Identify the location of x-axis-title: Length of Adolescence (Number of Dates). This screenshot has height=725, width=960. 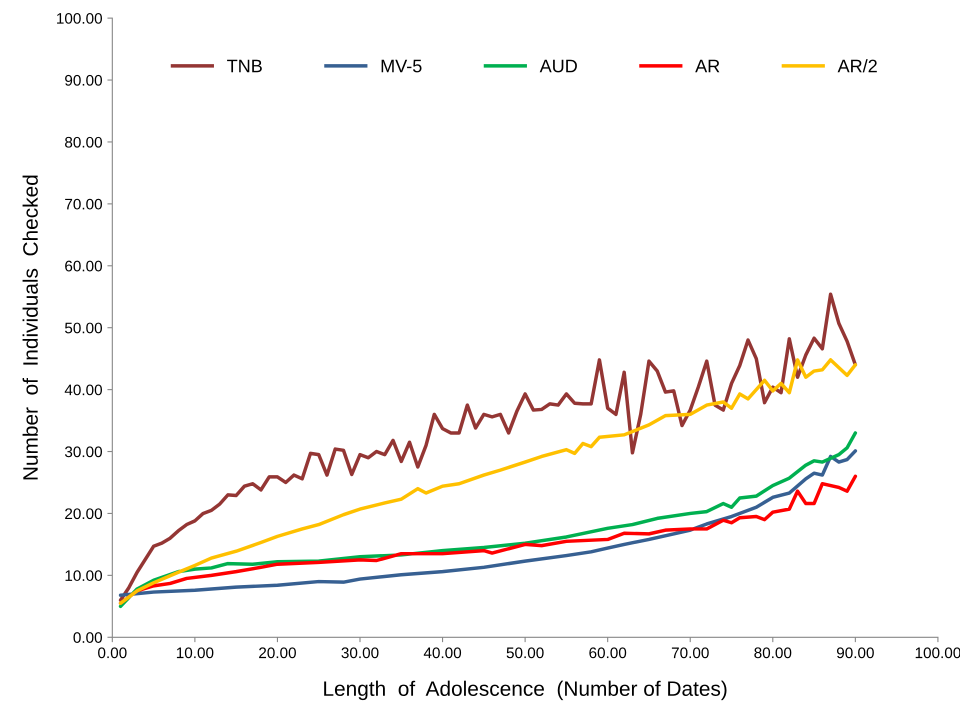
(525, 690).